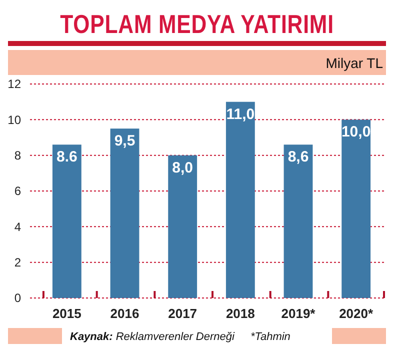 The width and height of the screenshot is (394, 348). I want to click on data-label: 11,0, so click(240, 114).